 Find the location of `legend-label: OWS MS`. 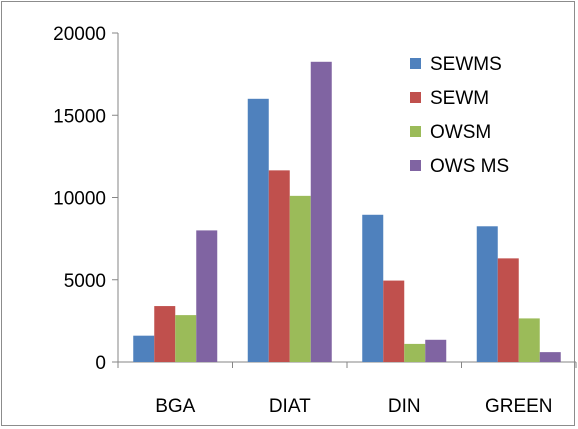

legend-label: OWS MS is located at coordinates (469, 166).